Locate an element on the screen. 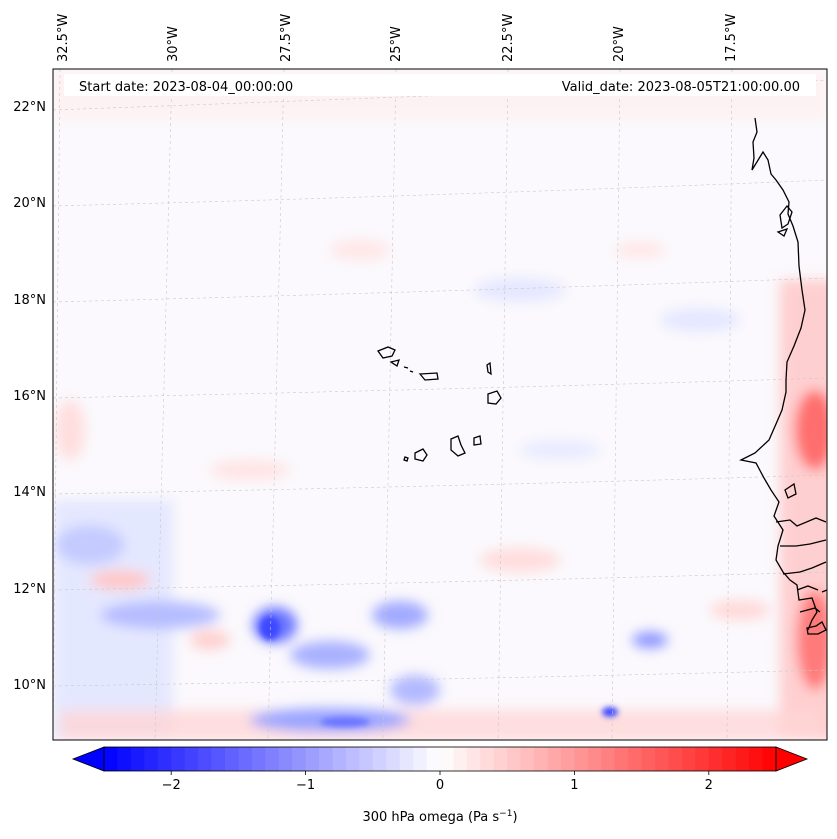  colorbar-tick-label: −2 is located at coordinates (171, 785).